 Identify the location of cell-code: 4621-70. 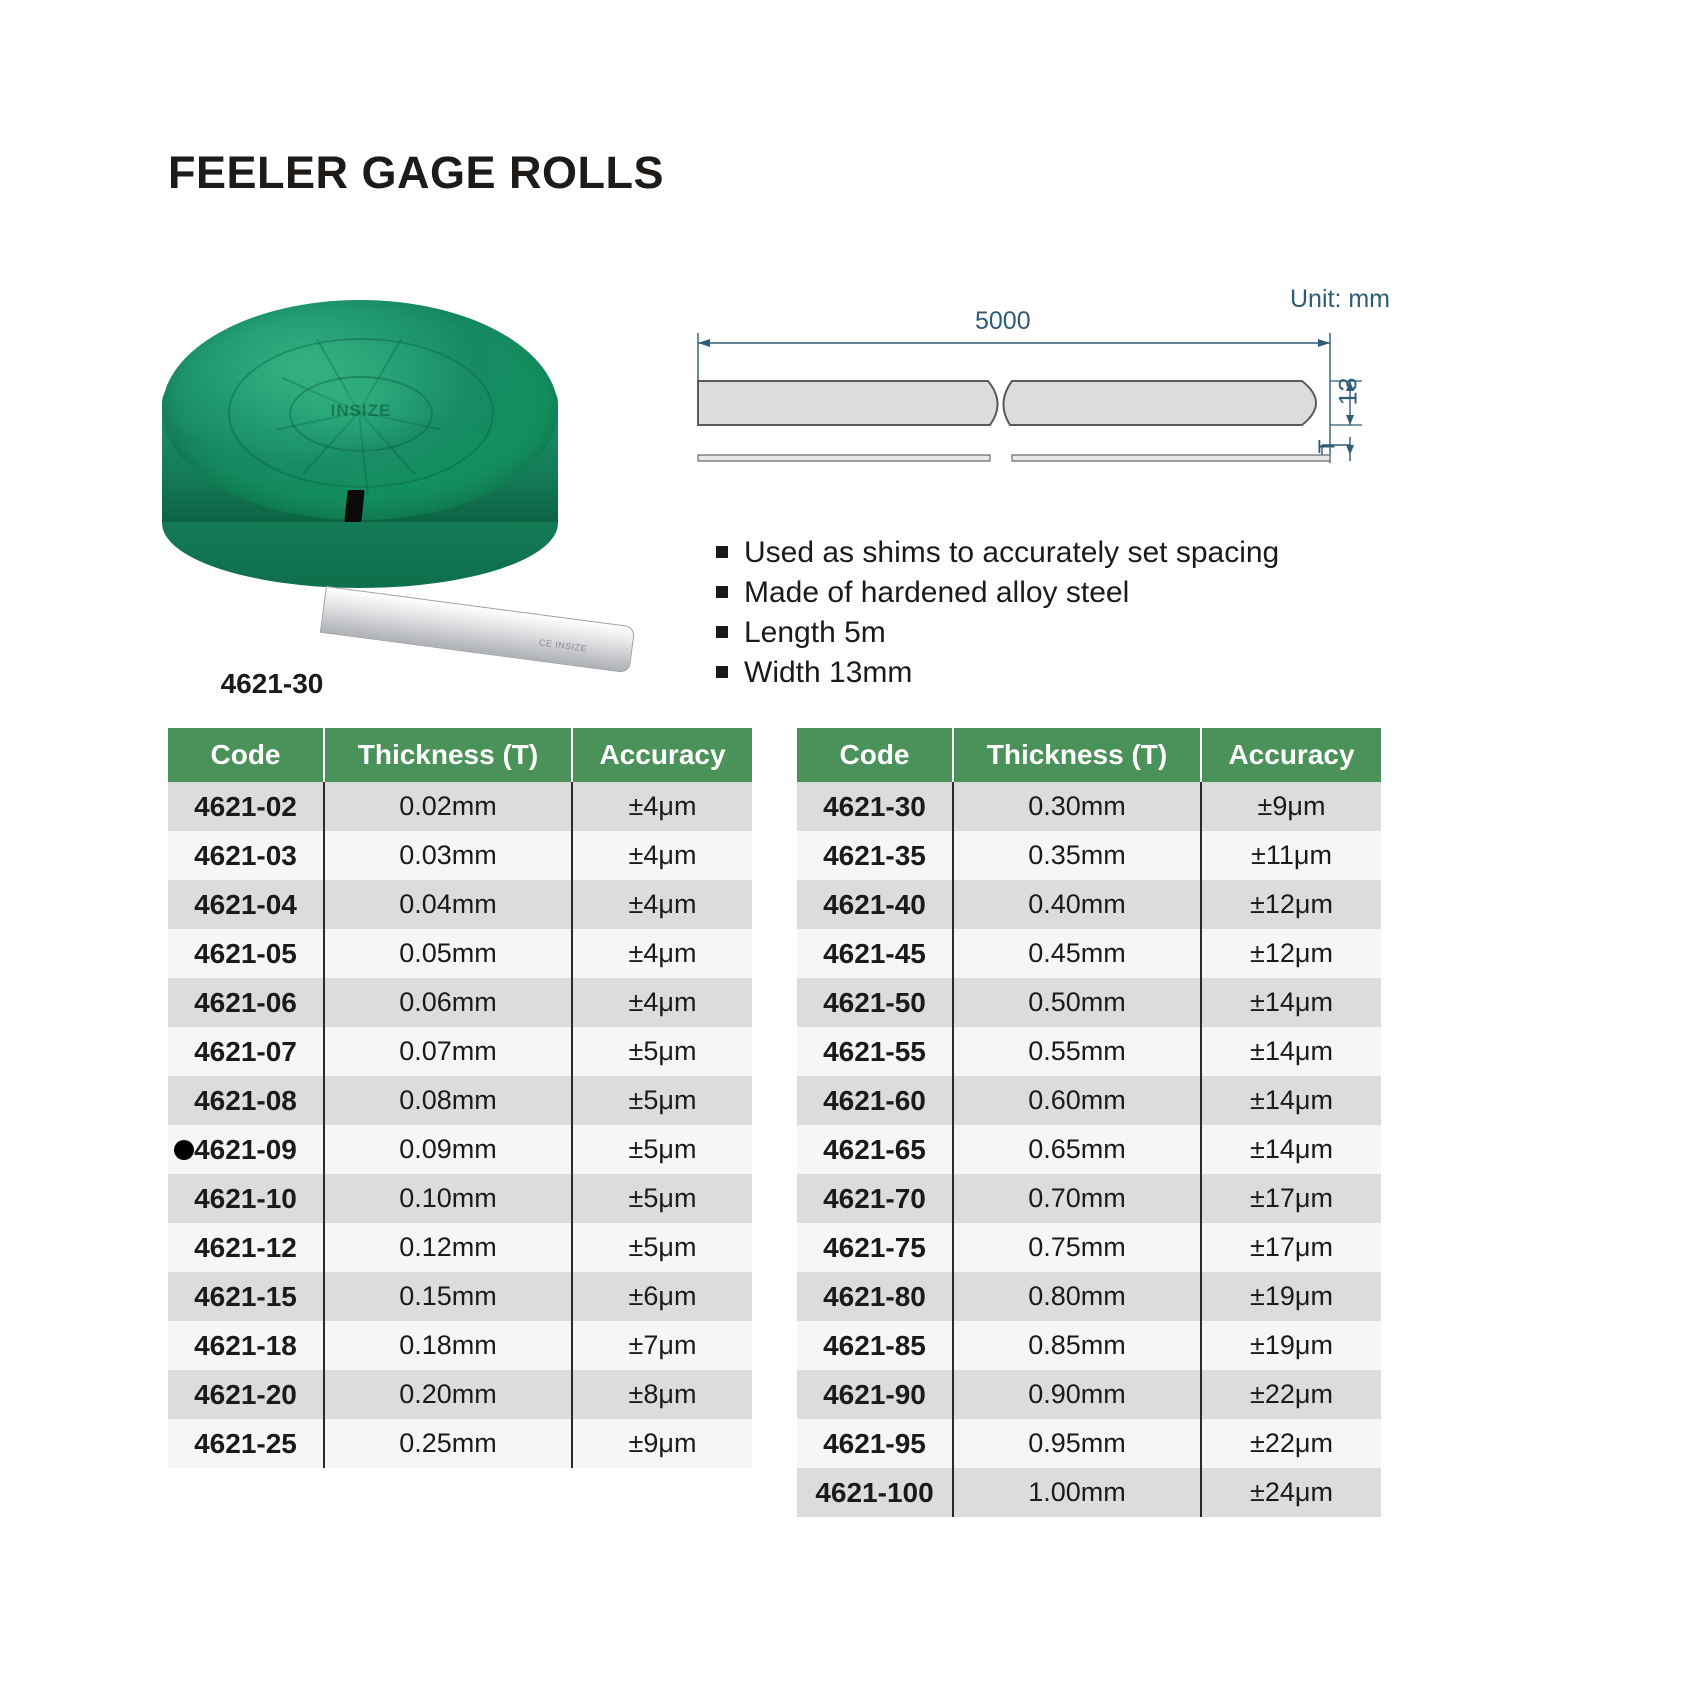
(875, 1198).